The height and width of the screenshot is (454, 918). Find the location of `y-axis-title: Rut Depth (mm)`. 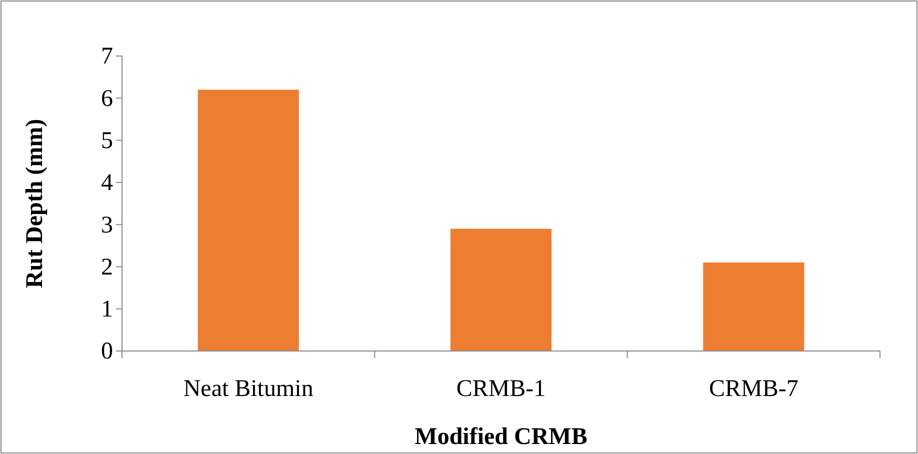

y-axis-title: Rut Depth (mm) is located at coordinates (35, 203).